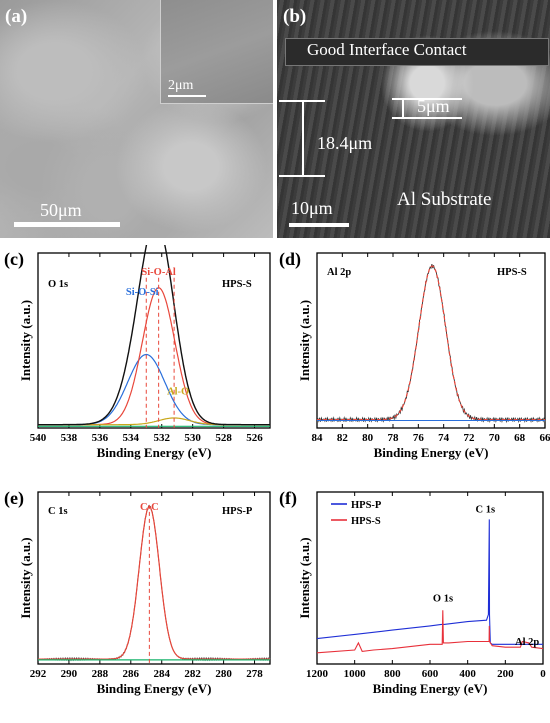  Describe the element at coordinates (394, 438) in the screenshot. I see `x-tick-label: 78` at that location.